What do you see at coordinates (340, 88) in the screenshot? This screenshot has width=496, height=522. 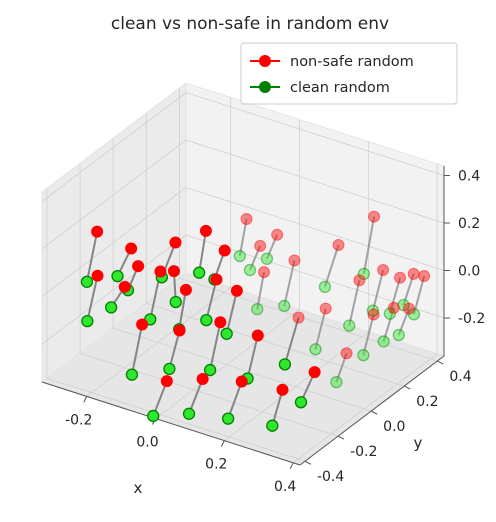 I see `legend-label-clean: clean random` at bounding box center [340, 88].